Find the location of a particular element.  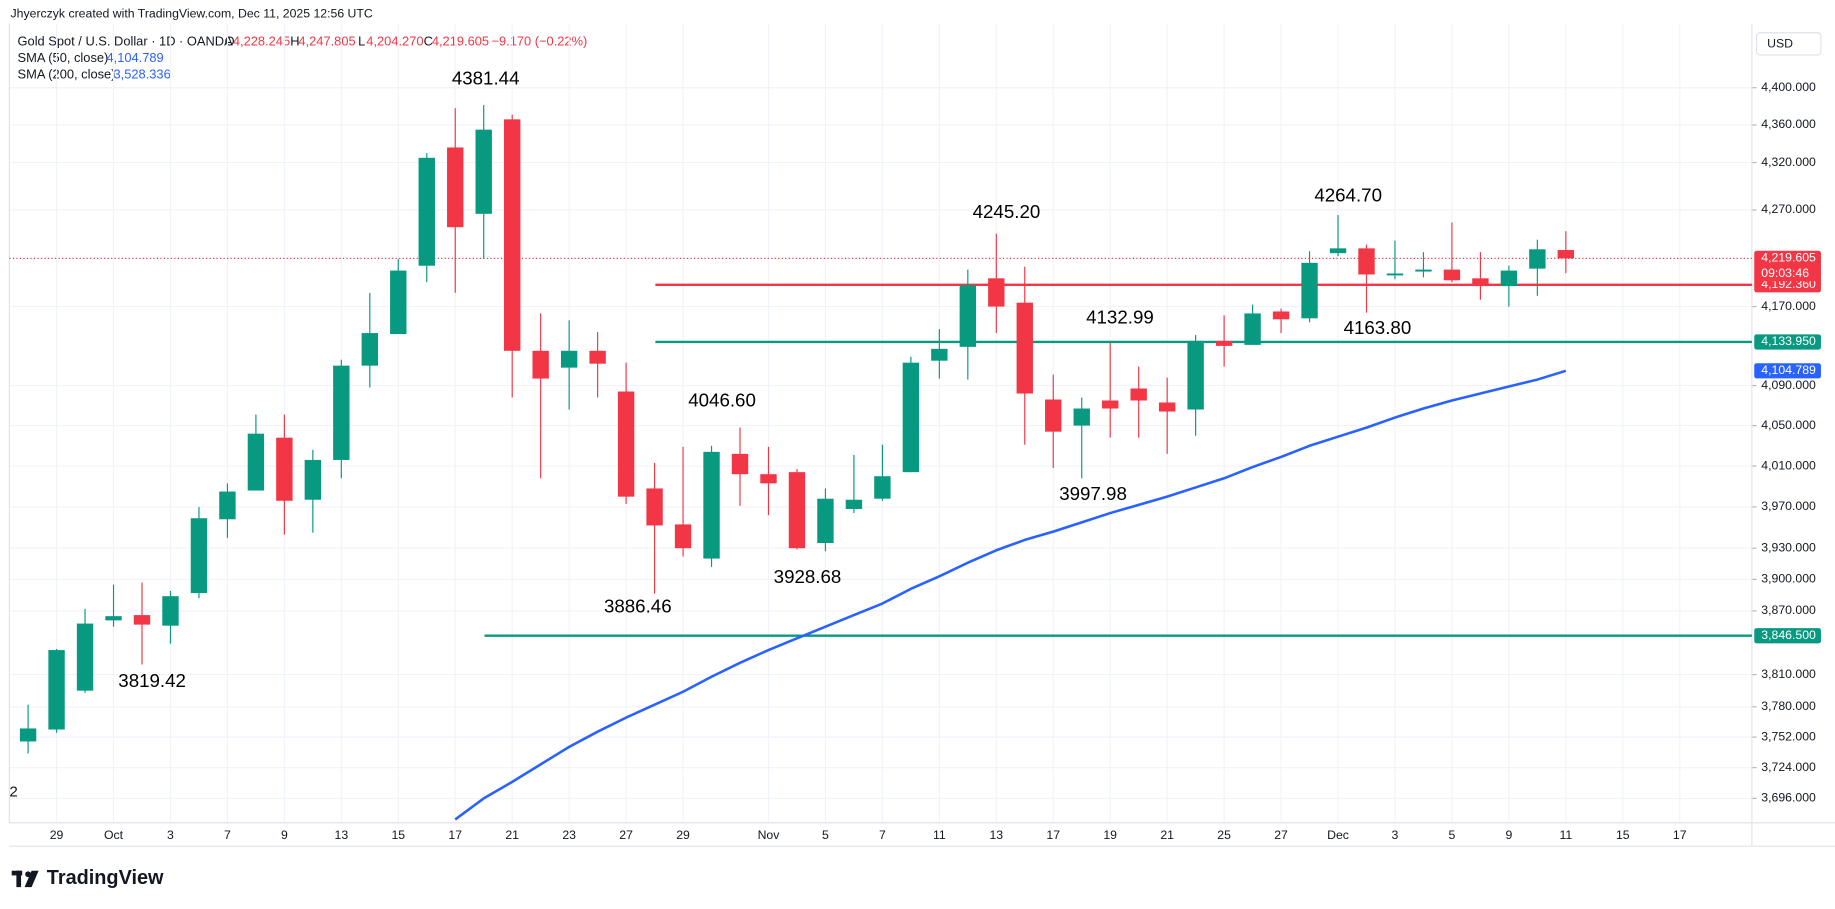

y-tick-label: 4,090.000 is located at coordinates (1788, 385).